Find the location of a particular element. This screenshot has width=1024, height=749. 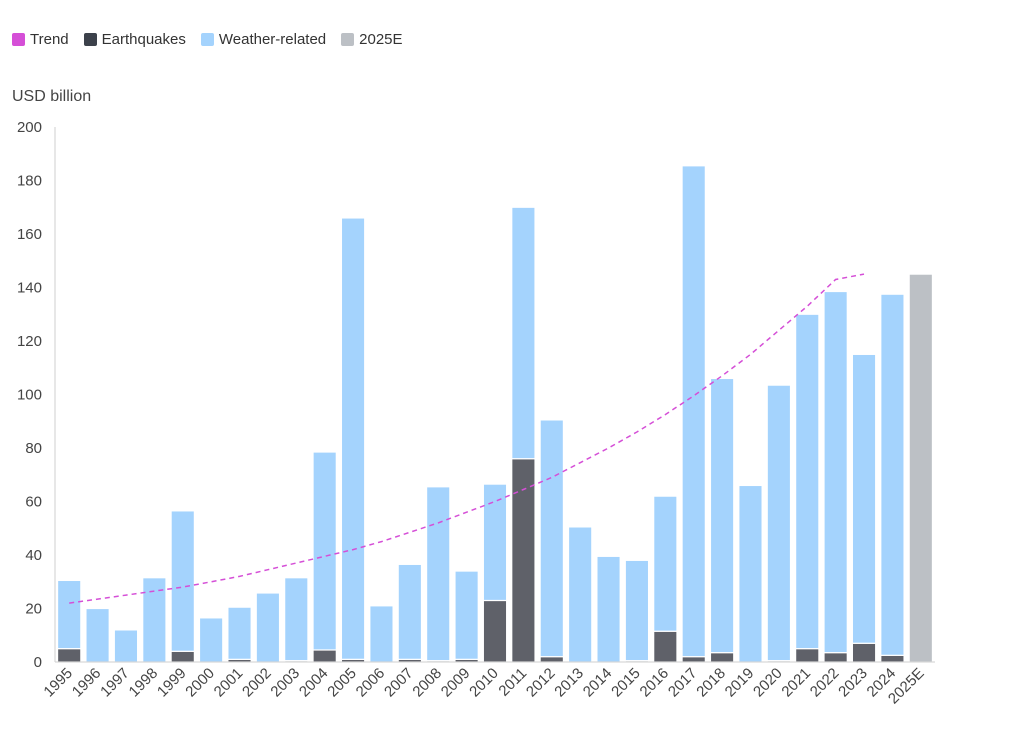

y-tick-label: 40 is located at coordinates (33, 555).